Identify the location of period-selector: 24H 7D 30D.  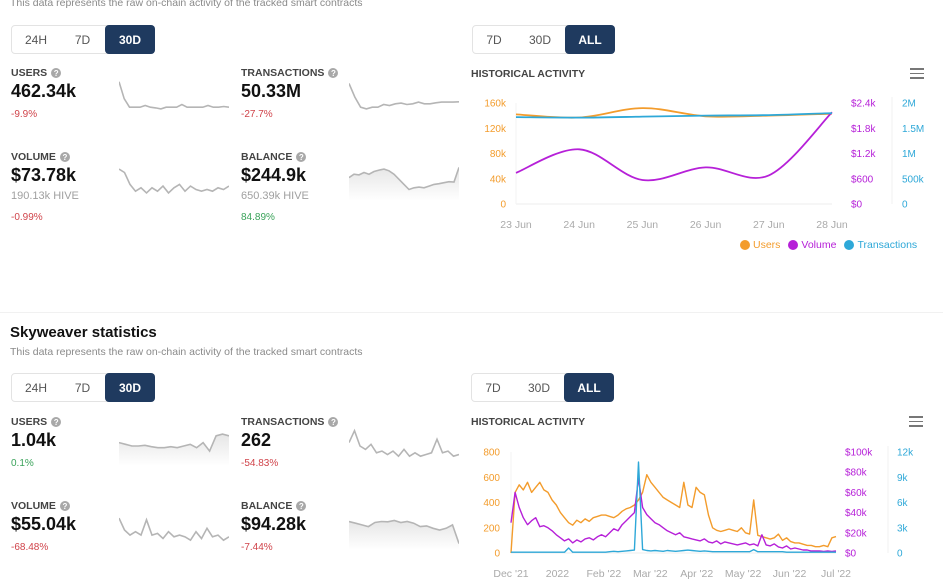
(83, 39).